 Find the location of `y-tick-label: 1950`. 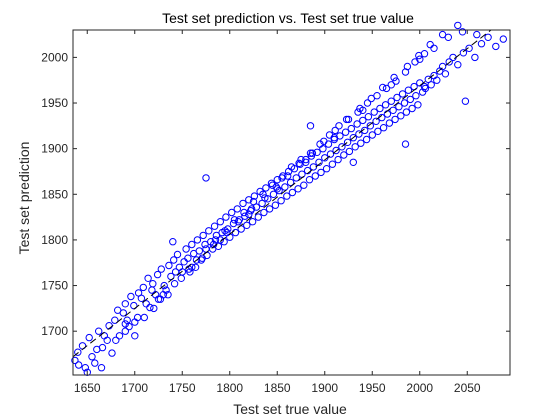

y-tick-label: 1950 is located at coordinates (54, 103).